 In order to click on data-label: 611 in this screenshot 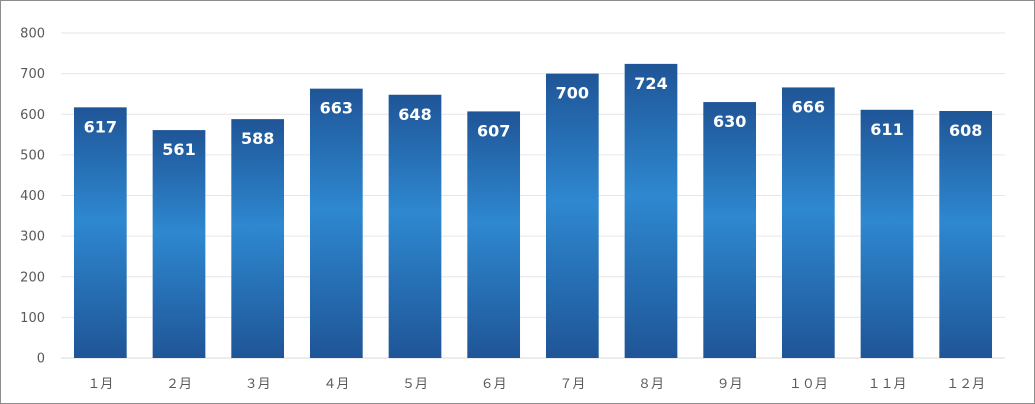, I will do `click(886, 129)`.